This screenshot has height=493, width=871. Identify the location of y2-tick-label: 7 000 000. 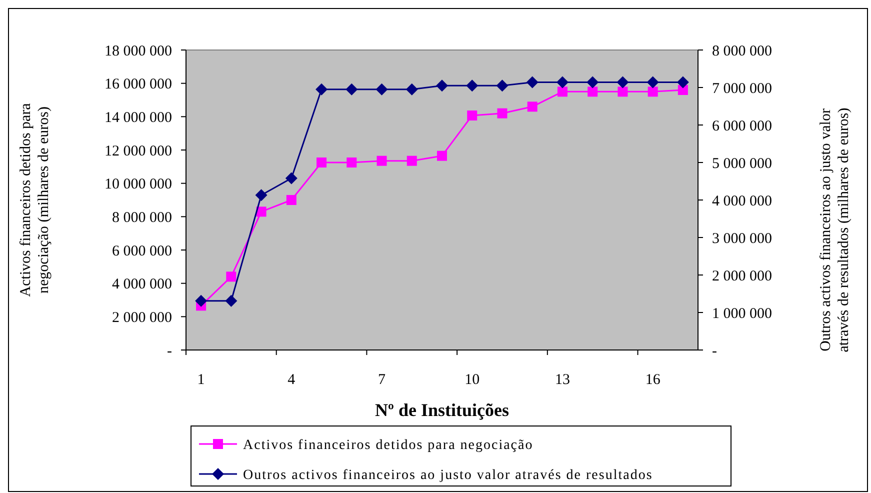
(742, 88).